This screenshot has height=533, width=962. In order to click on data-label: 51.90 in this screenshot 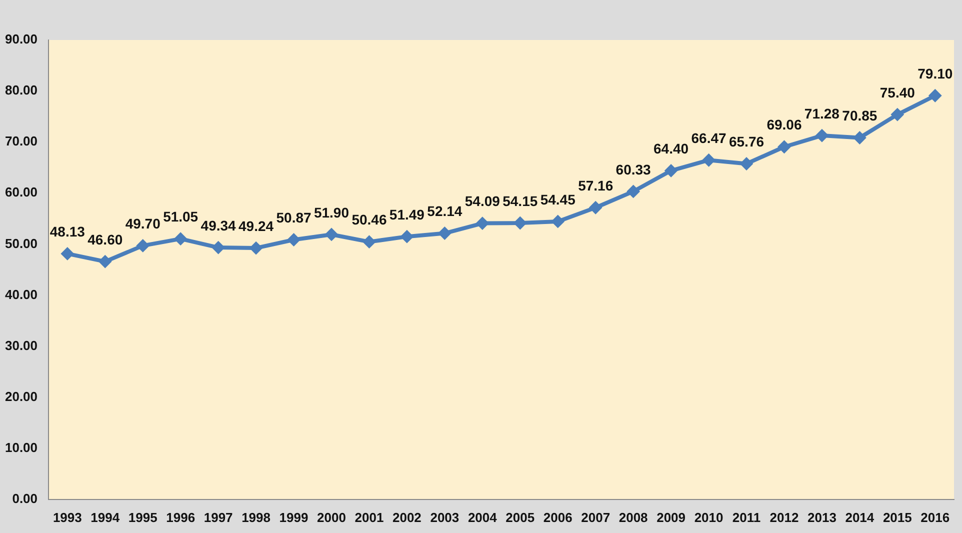, I will do `click(332, 212)`.